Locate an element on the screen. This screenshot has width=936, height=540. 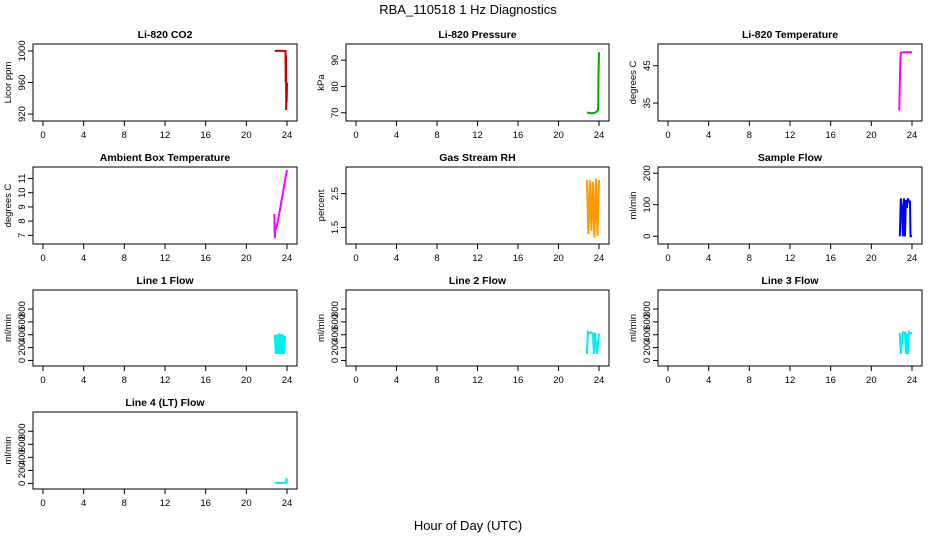
y-axis-label: Licor ppm is located at coordinates (8, 83).